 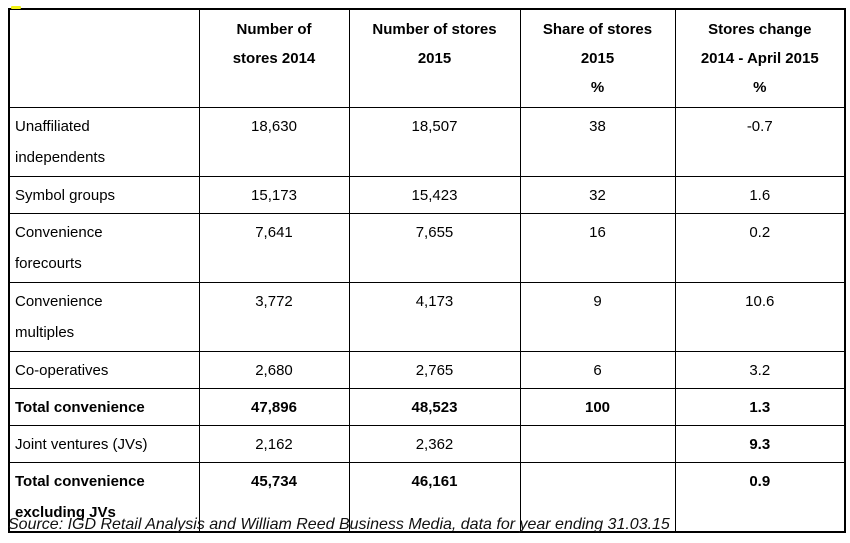 What do you see at coordinates (760, 444) in the screenshot?
I see `cell-change: 9.3` at bounding box center [760, 444].